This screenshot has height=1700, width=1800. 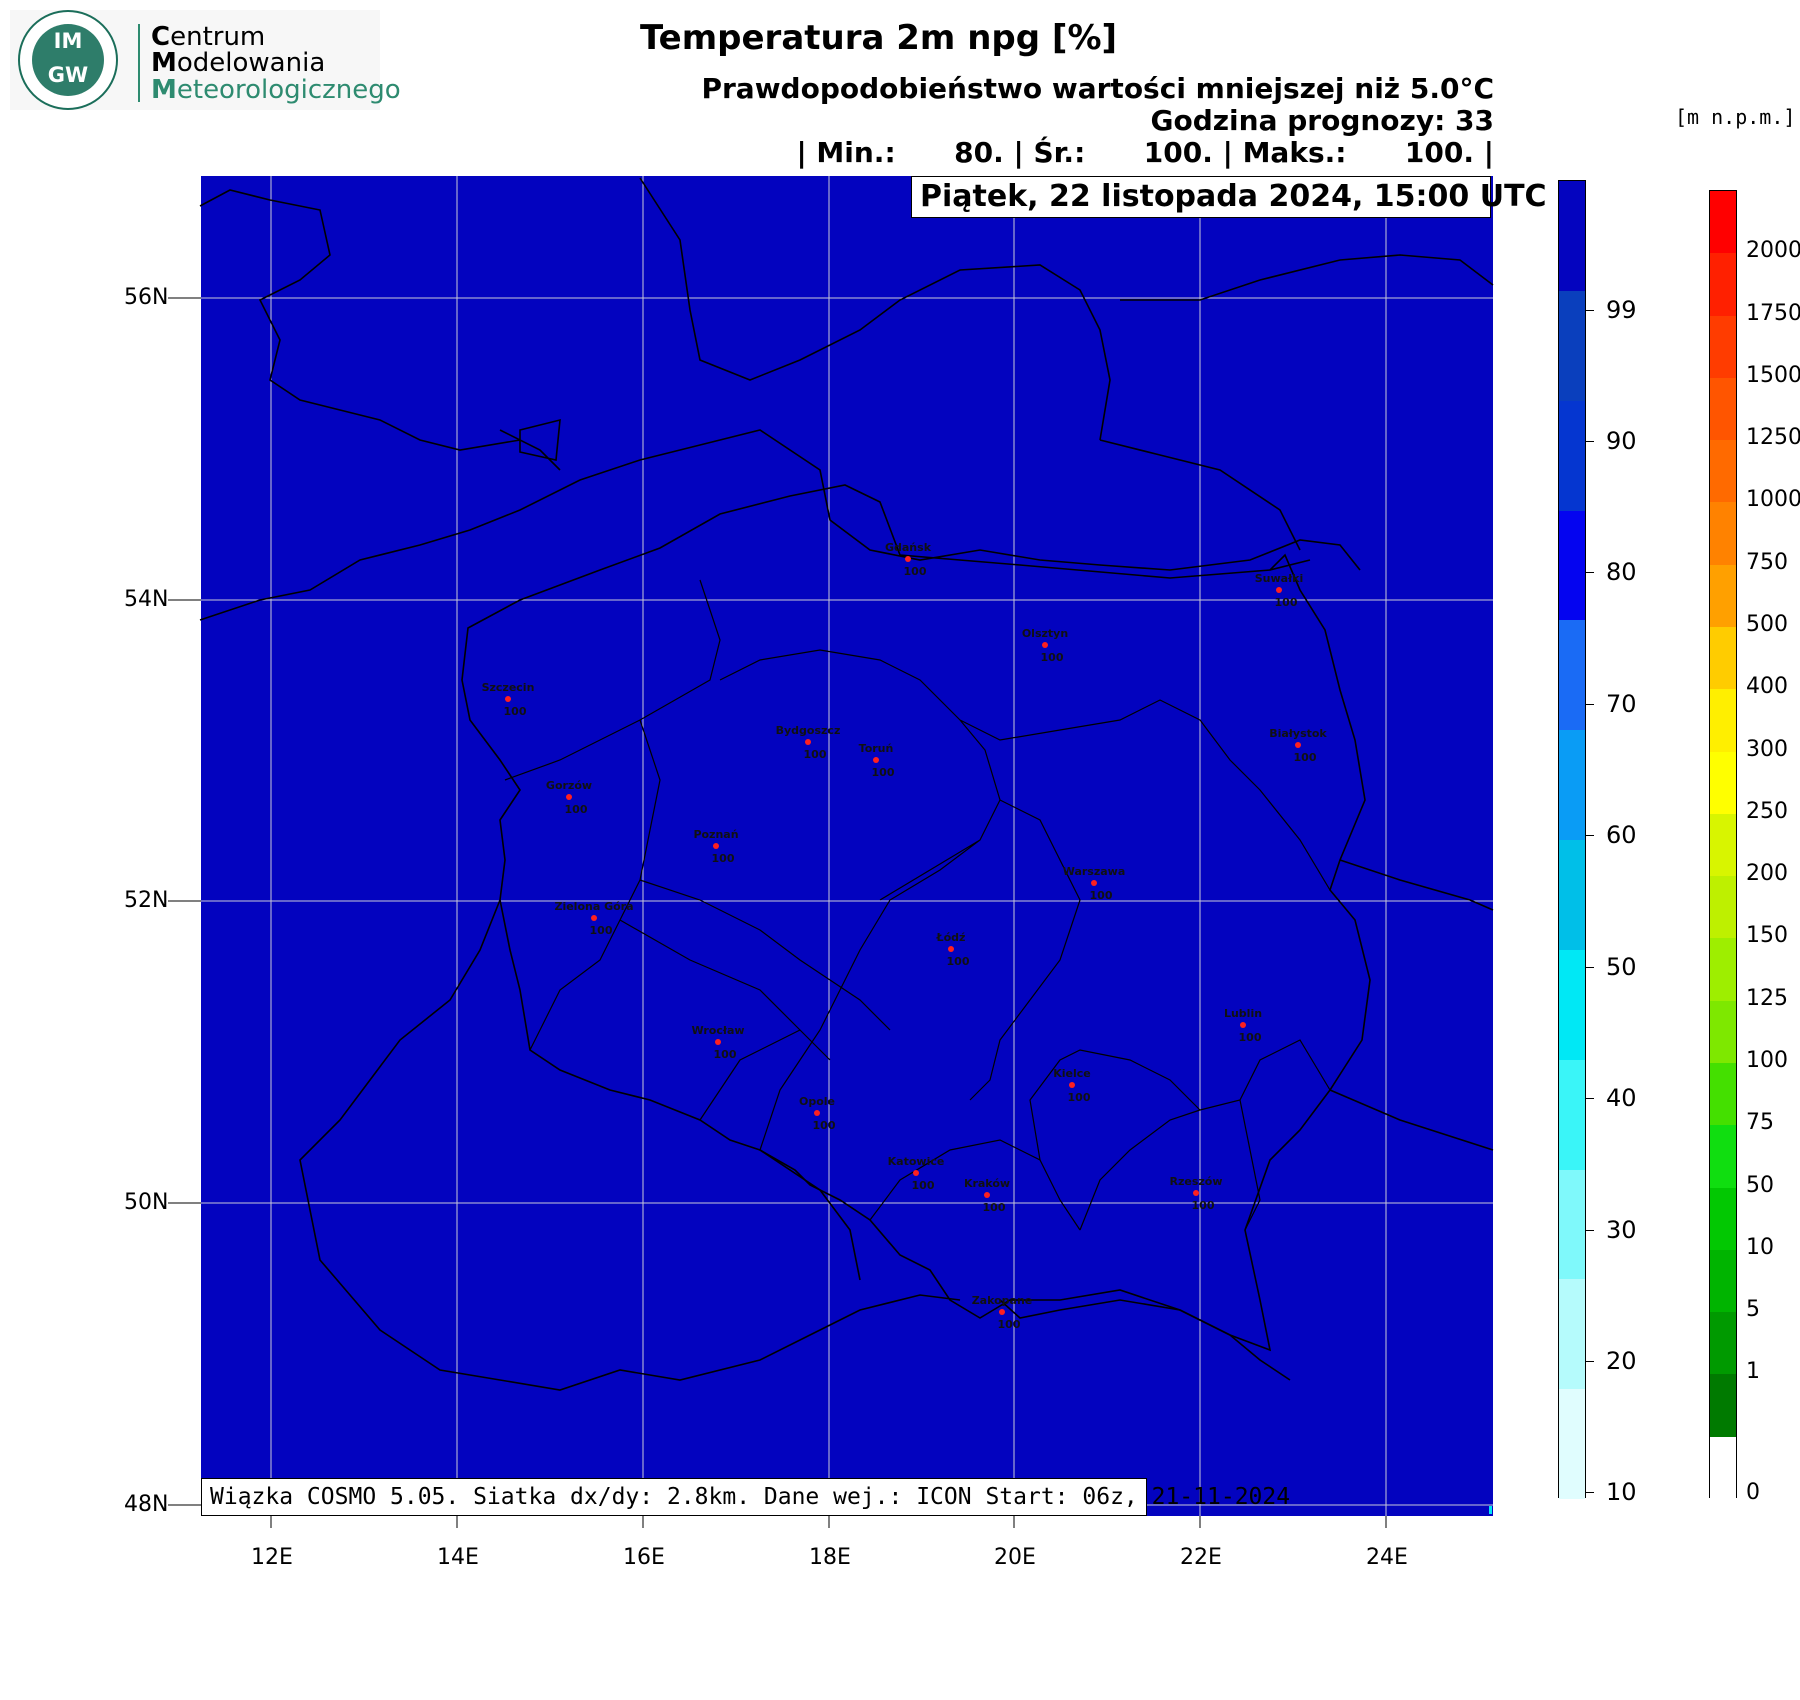 I want to click on colorbar-label: 99, so click(x=1621, y=310).